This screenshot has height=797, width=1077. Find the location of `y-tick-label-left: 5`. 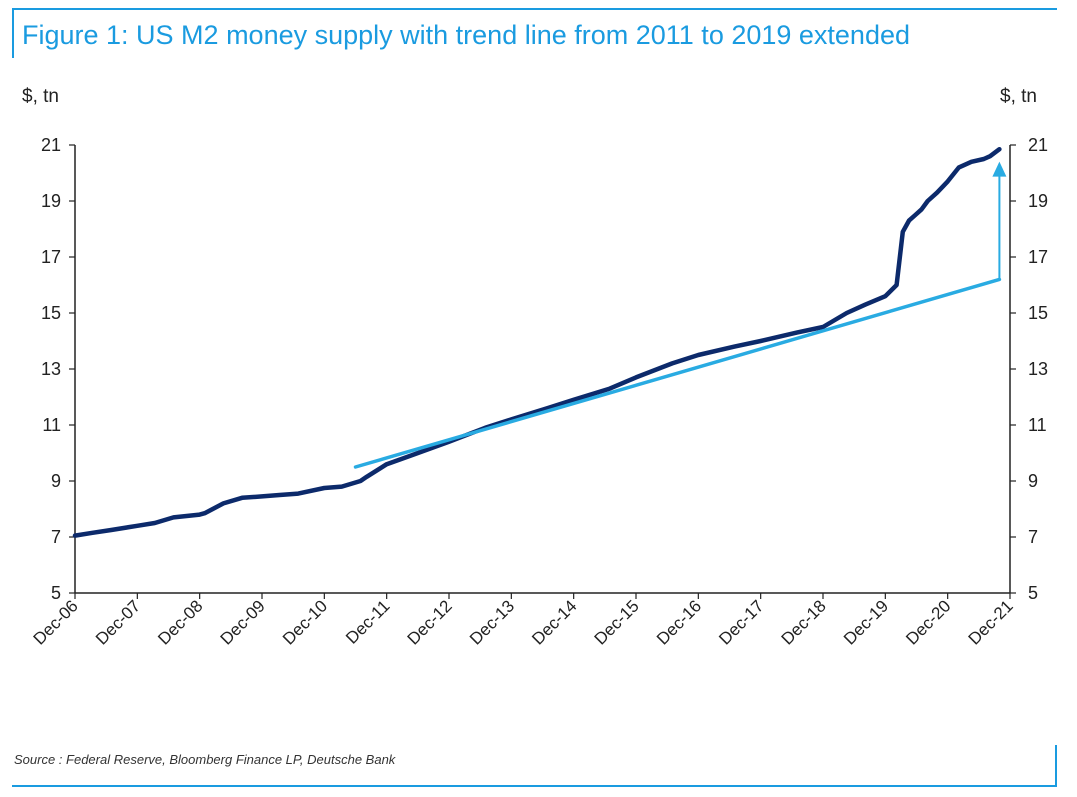

y-tick-label-left: 5 is located at coordinates (56, 593).